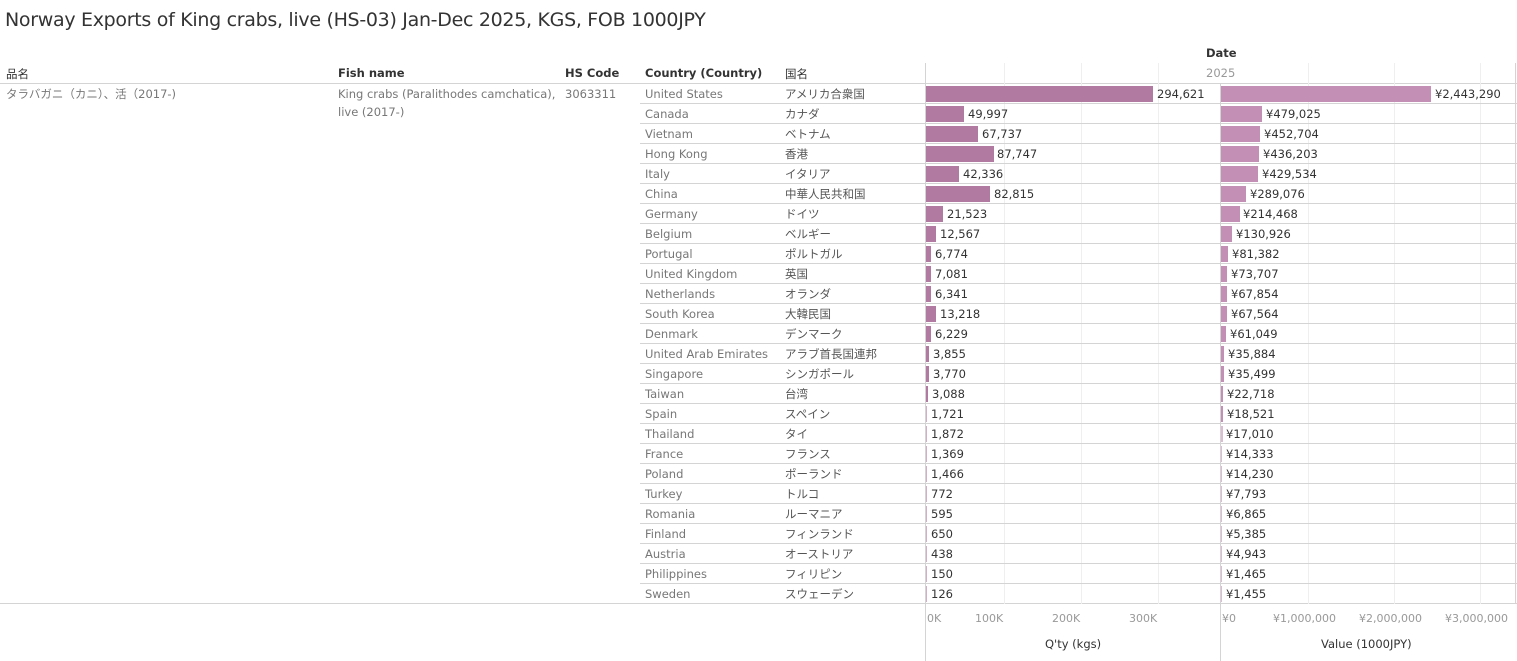  I want to click on country-name: Germany, so click(671, 214).